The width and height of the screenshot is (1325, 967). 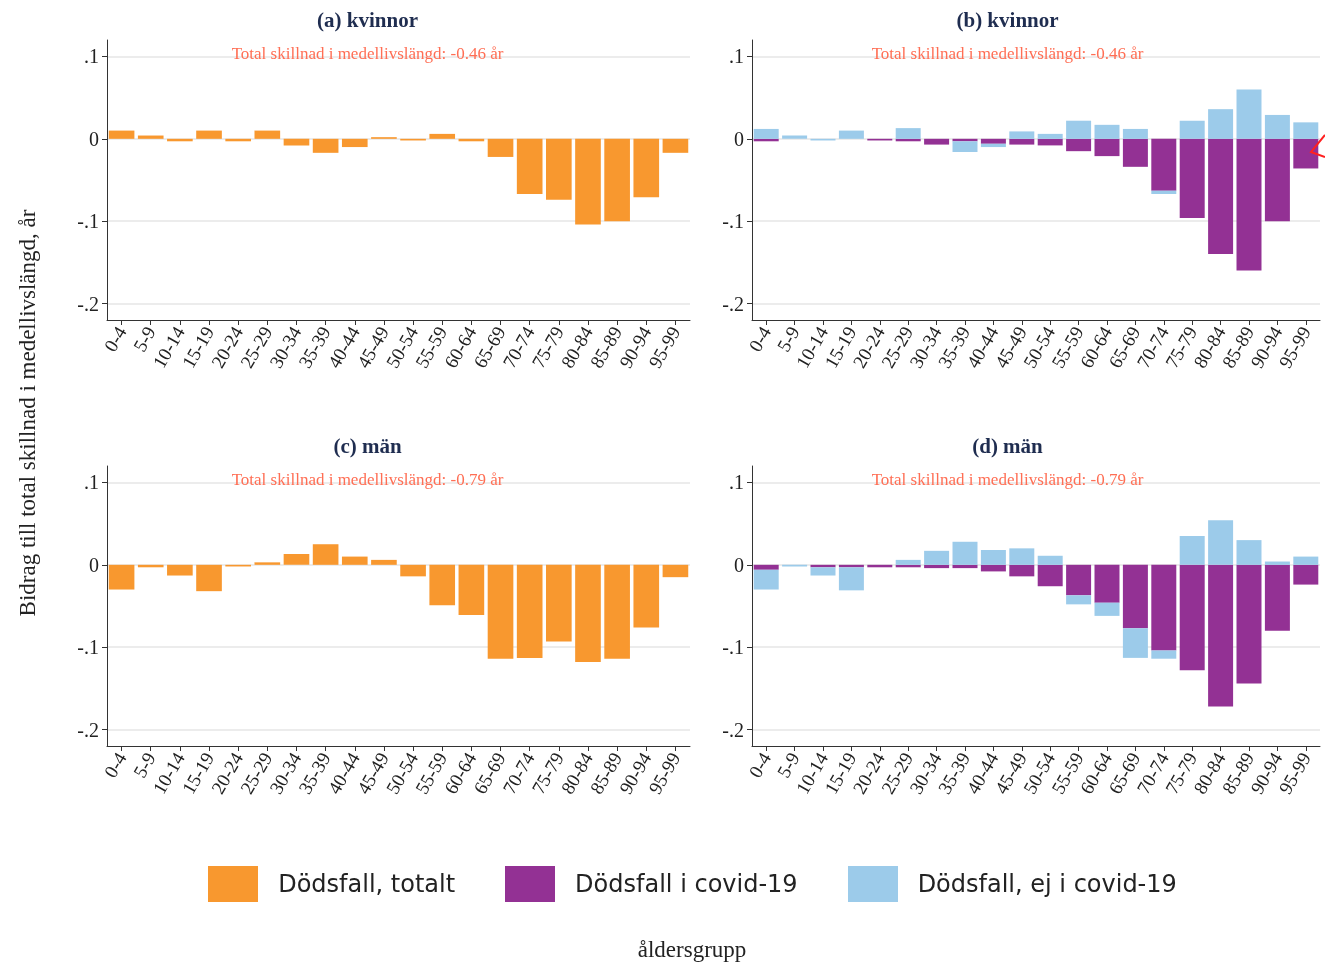 What do you see at coordinates (367, 884) in the screenshot?
I see `legend-label: Dödsfall, totalt` at bounding box center [367, 884].